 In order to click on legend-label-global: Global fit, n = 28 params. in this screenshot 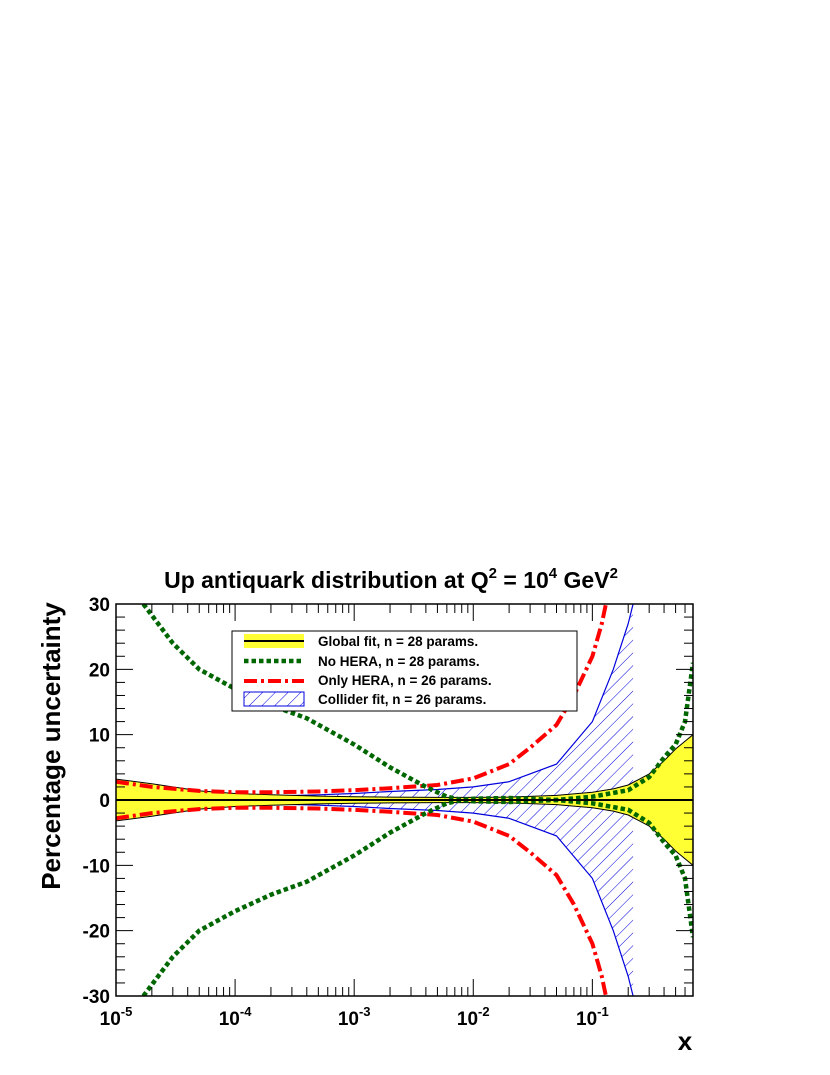, I will do `click(398, 641)`.